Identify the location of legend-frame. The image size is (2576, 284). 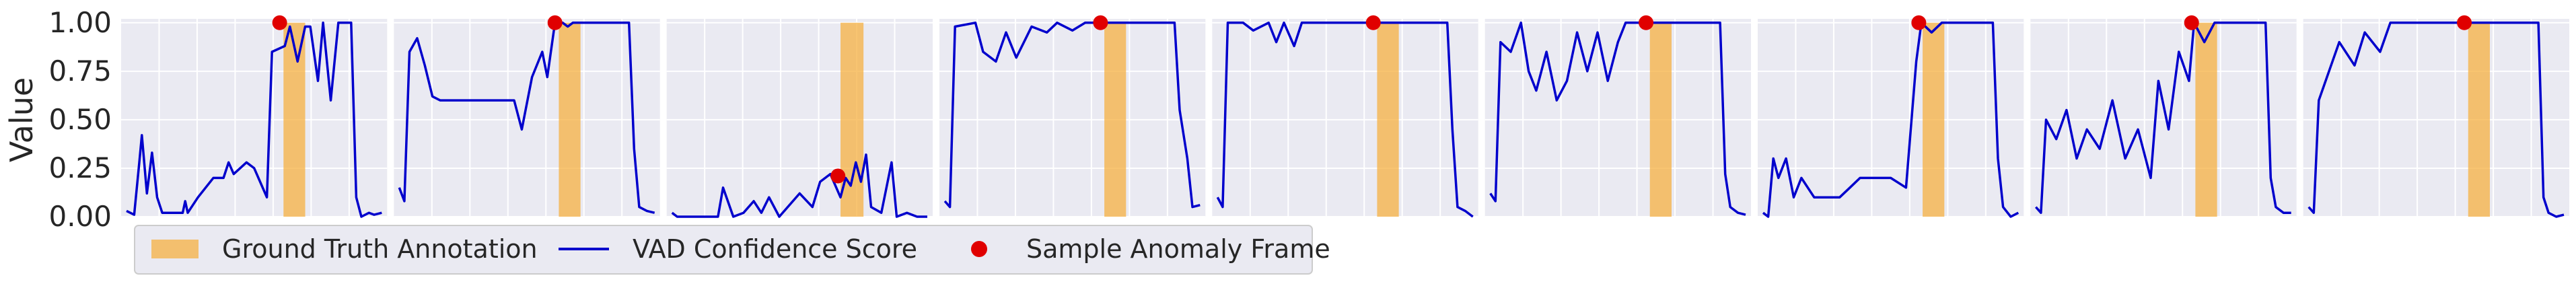
(723, 250).